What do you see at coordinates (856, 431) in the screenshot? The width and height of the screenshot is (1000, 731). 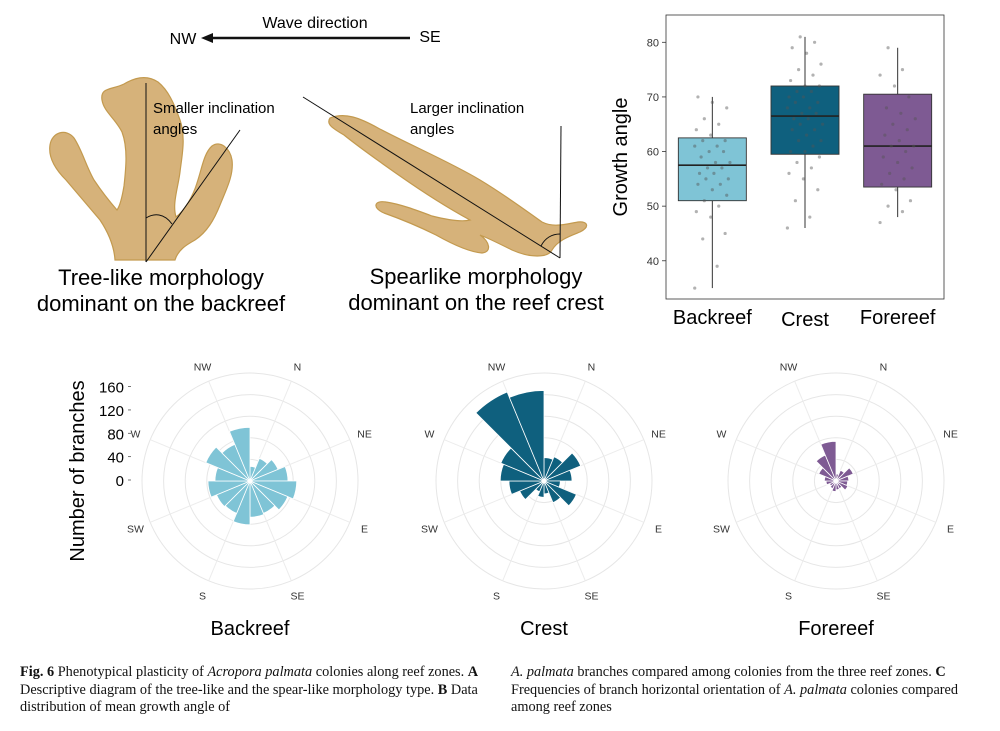 I see `polar-grid-spoke` at bounding box center [856, 431].